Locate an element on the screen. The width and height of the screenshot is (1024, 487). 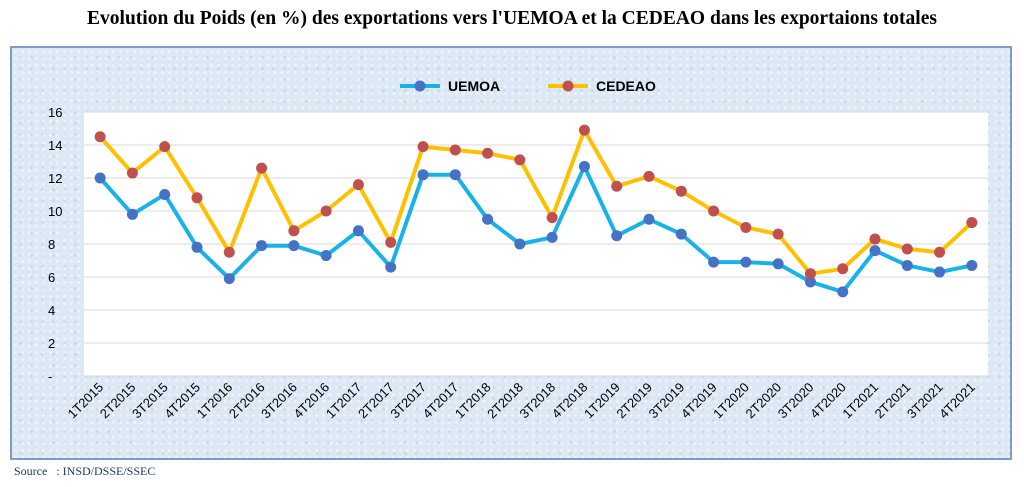
y-tick-label: 2 is located at coordinates (51, 343).